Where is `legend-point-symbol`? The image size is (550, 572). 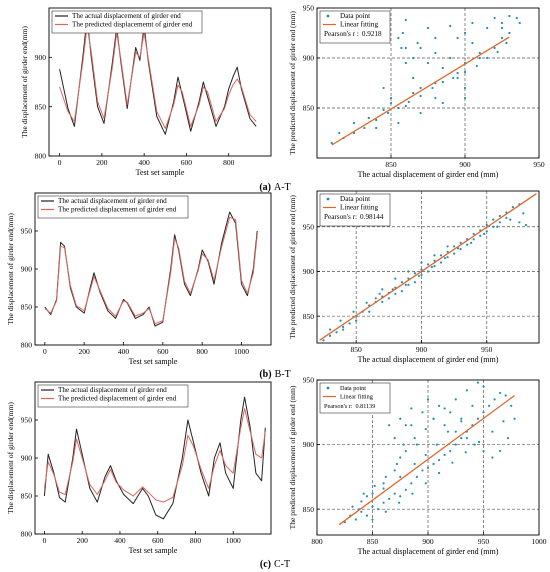 legend-point-symbol is located at coordinates (328, 388).